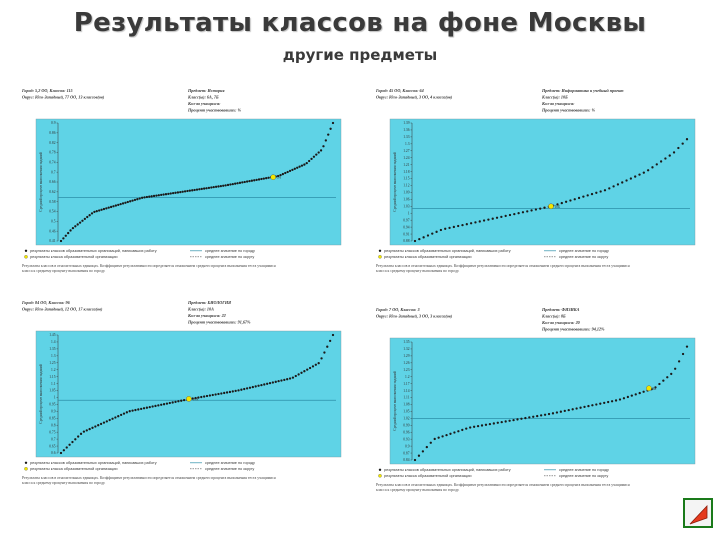 This screenshot has height=540, width=720. Describe the element at coordinates (52, 377) in the screenshot. I see `y-tick-label: 1.15` at that location.